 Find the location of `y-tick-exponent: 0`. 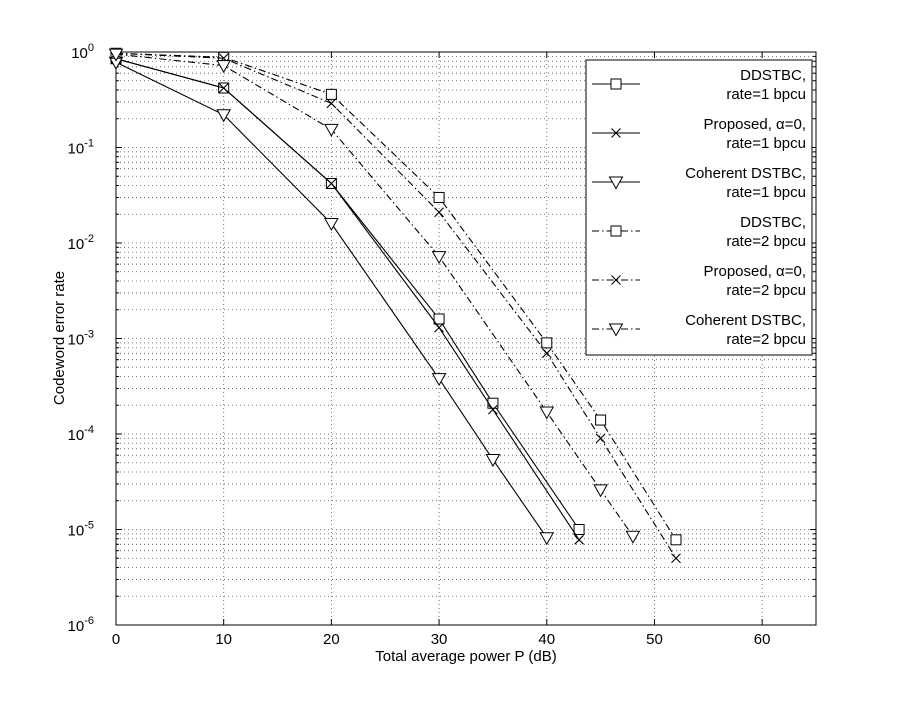

y-tick-exponent: 0 is located at coordinates (91, 48).